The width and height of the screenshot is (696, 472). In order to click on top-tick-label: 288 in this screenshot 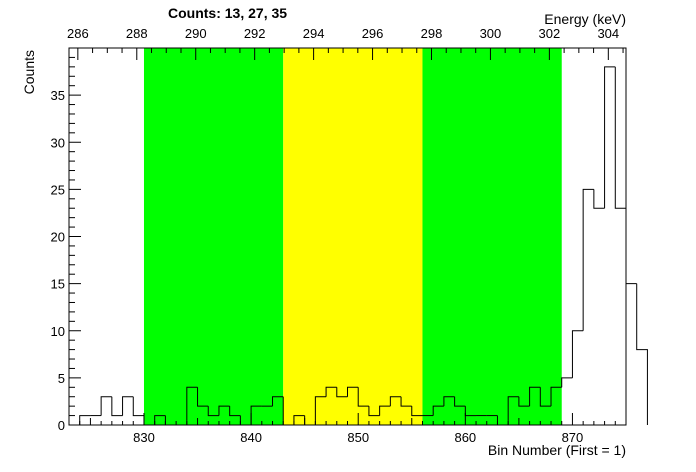, I will do `click(137, 33)`.